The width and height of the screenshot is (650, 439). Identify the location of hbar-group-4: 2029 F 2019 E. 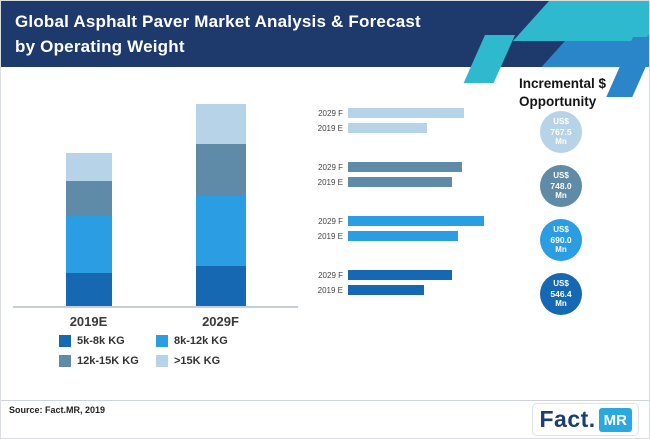
(398, 294).